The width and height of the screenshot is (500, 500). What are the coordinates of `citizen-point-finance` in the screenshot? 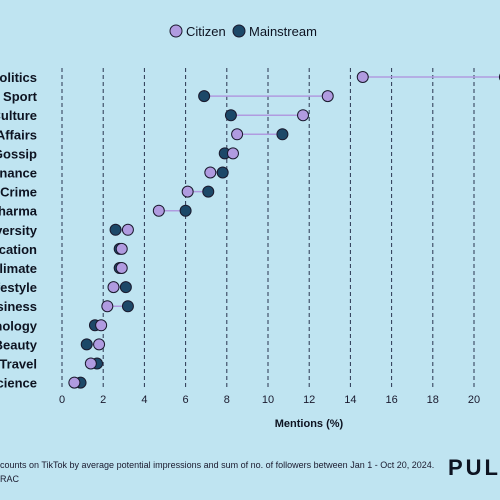 It's located at (210, 172).